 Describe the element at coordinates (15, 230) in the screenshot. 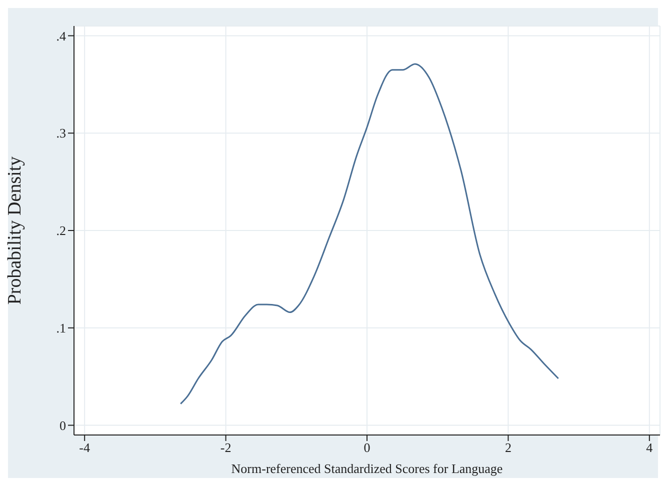

I see `y-axis-title: Probability Density` at that location.